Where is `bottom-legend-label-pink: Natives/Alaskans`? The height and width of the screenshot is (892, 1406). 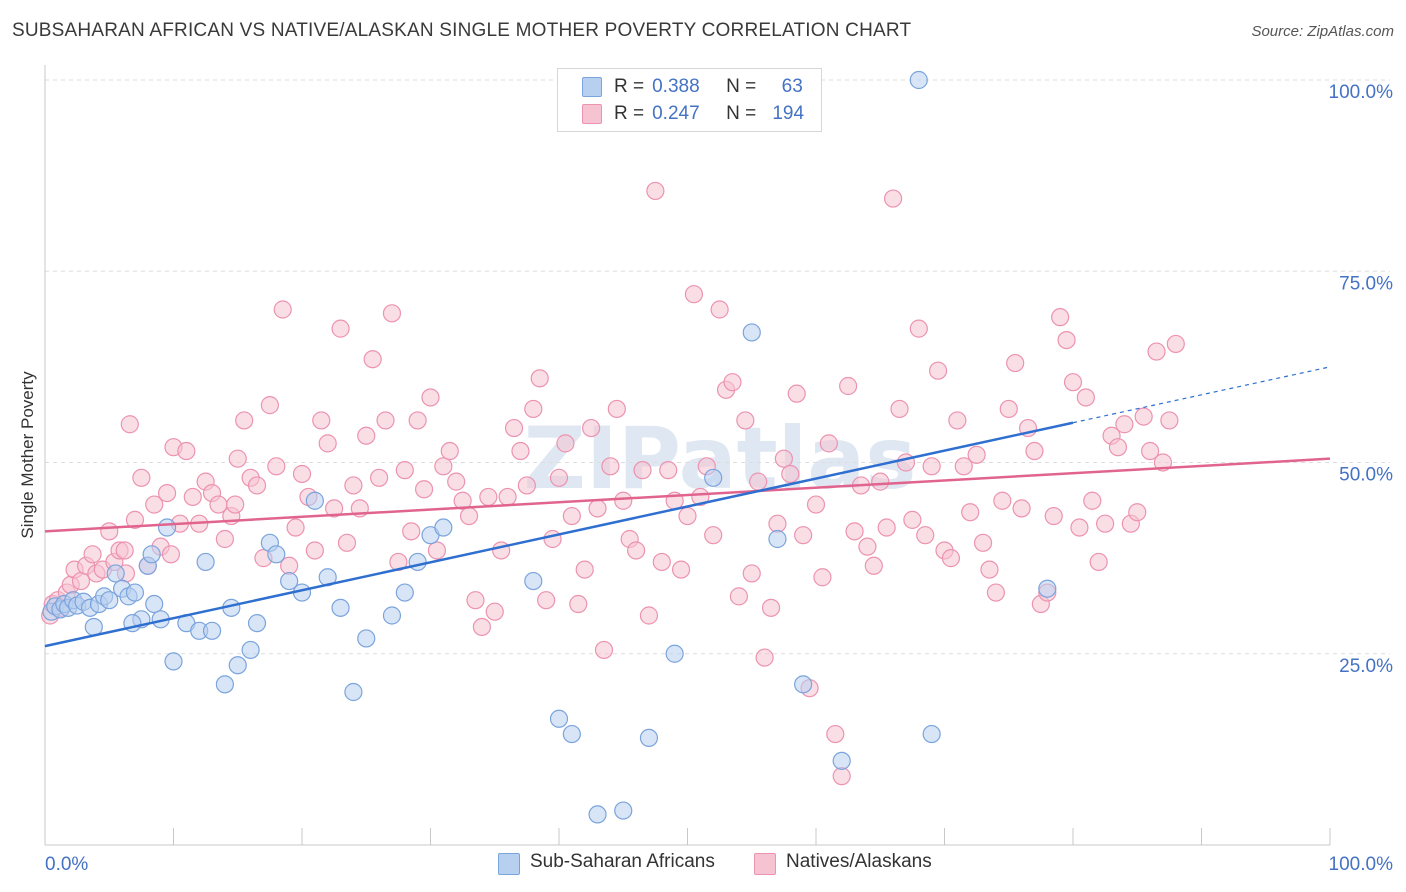
bottom-legend-label-pink: Natives/Alaskans is located at coordinates (859, 861).